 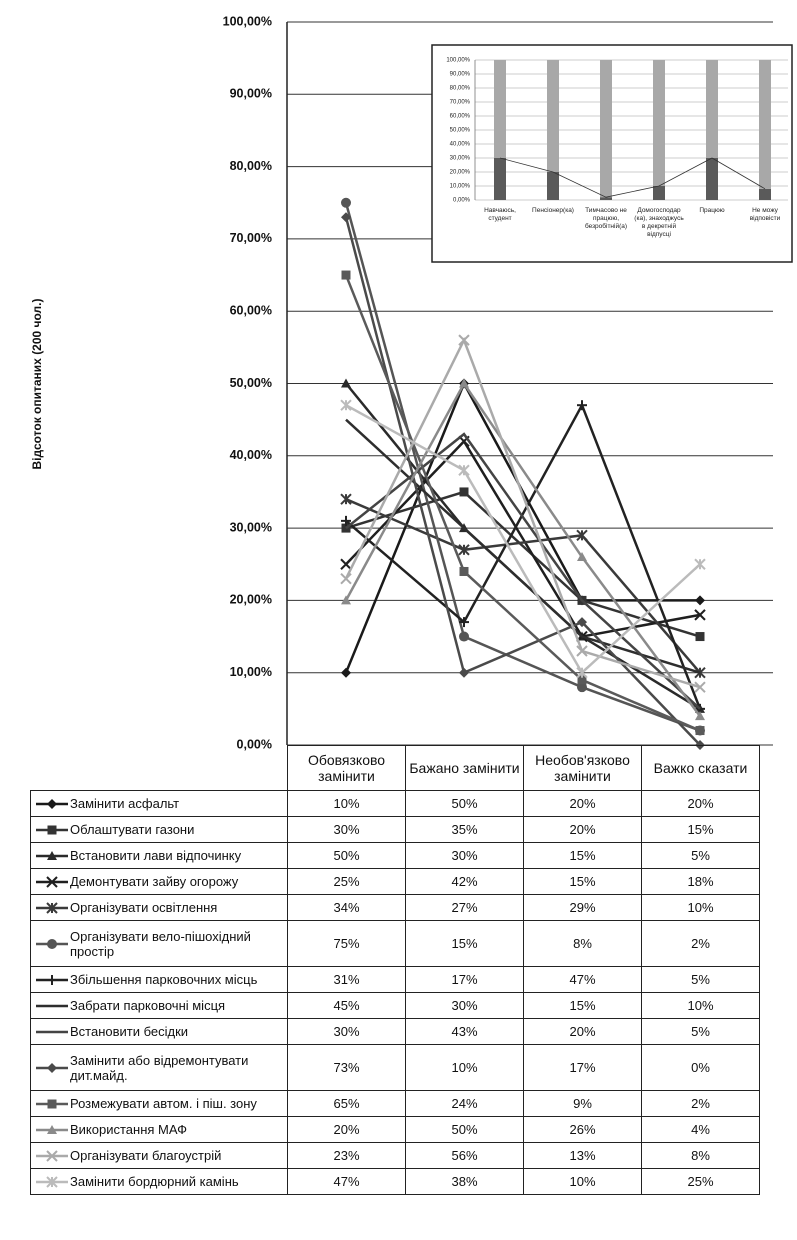 What do you see at coordinates (765, 214) in the screenshot?
I see `x-tick-label: Не можу відповісти` at bounding box center [765, 214].